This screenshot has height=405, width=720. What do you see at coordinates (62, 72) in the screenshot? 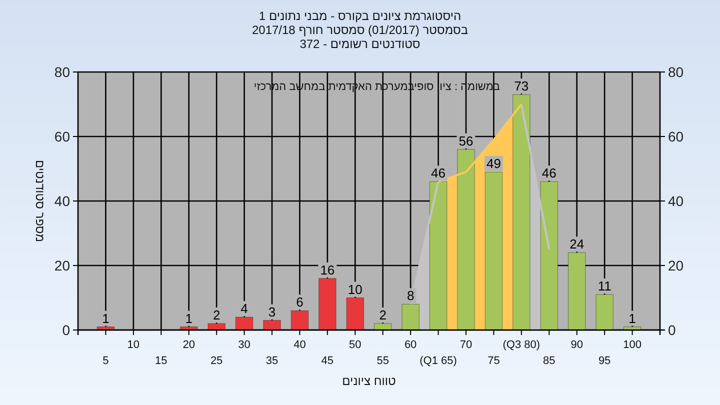
I see `y-tick-label: 80` at bounding box center [62, 72].